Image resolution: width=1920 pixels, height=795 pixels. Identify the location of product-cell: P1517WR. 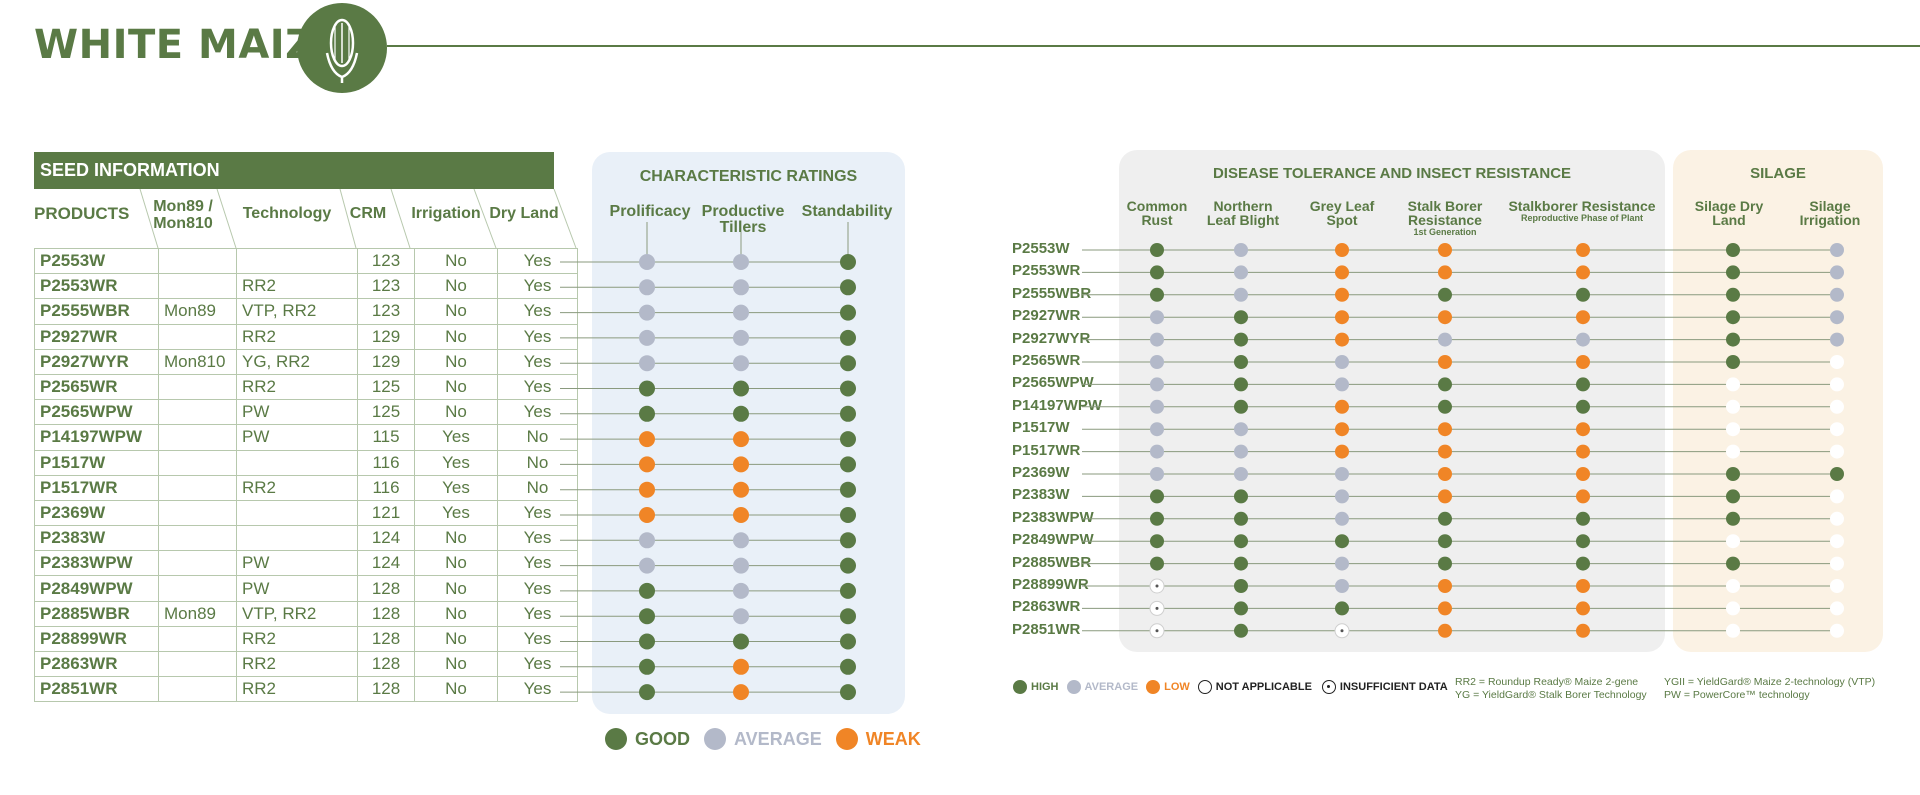
(96, 487).